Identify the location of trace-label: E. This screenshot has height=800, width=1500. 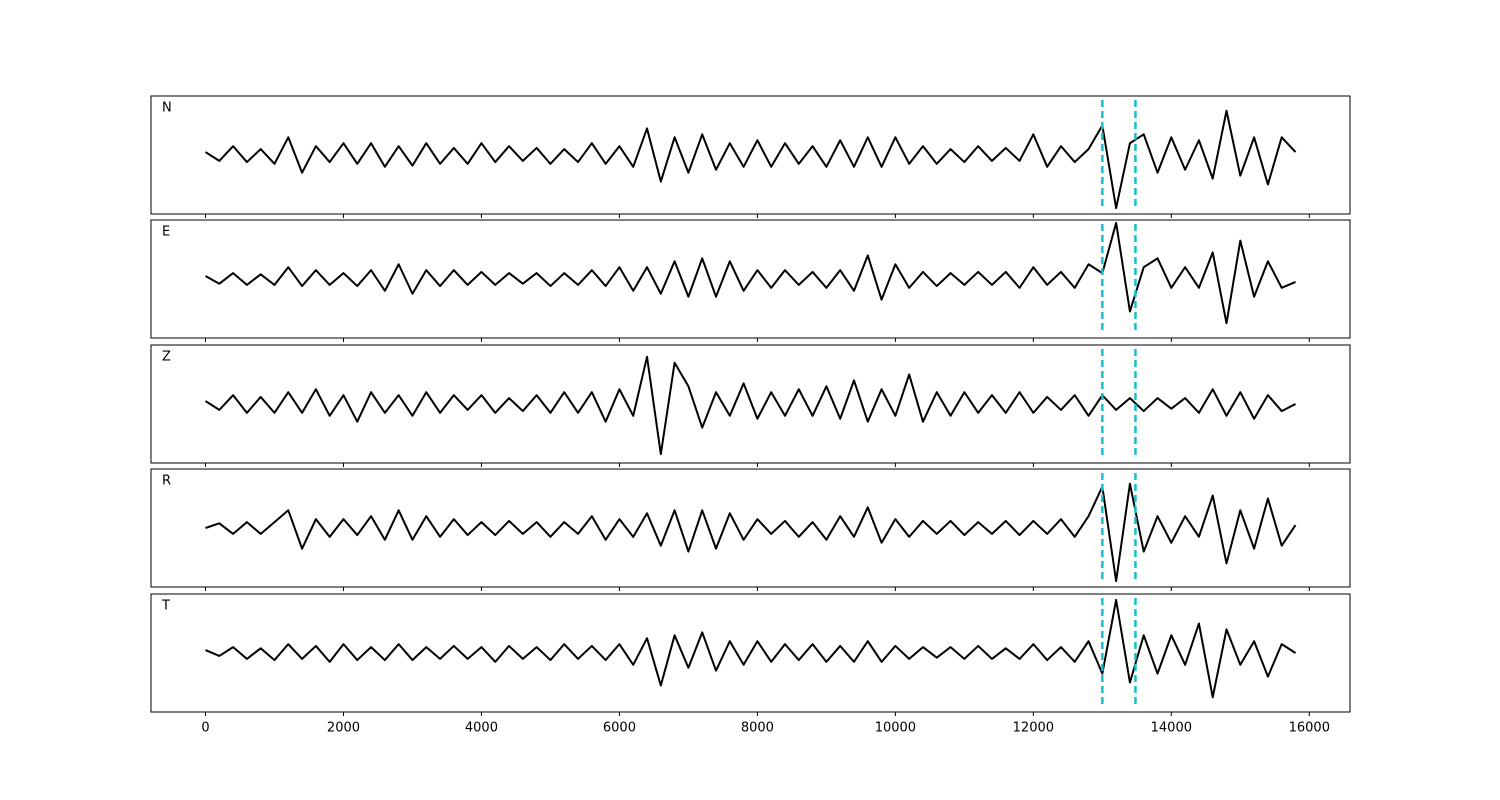
(166, 232).